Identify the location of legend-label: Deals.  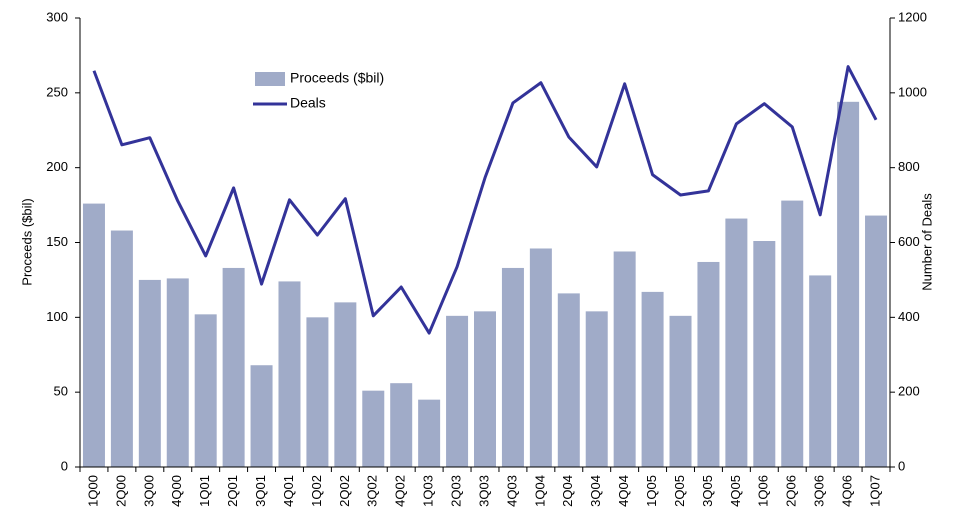
(308, 103).